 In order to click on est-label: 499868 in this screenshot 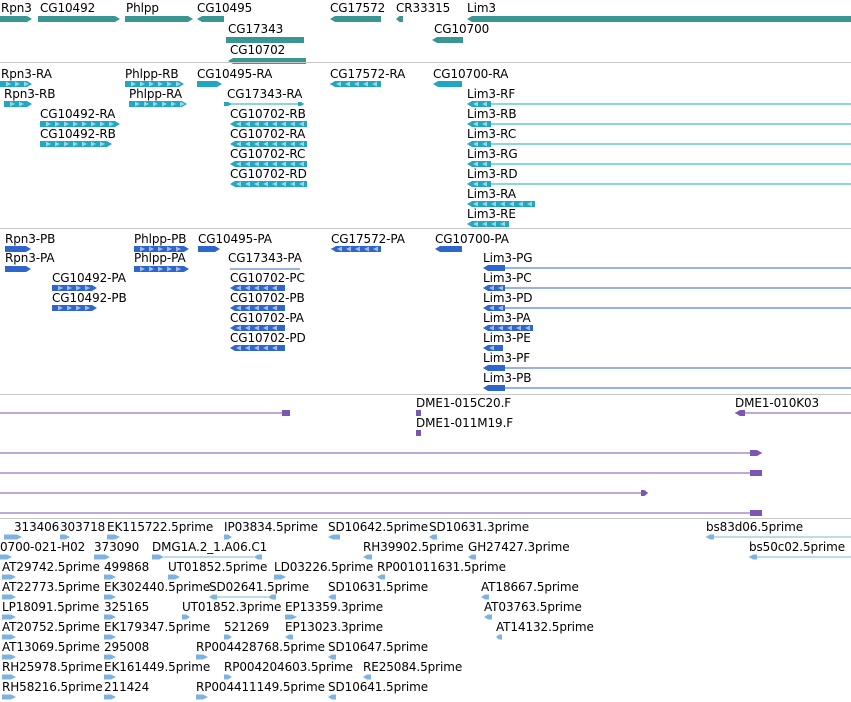, I will do `click(127, 567)`.